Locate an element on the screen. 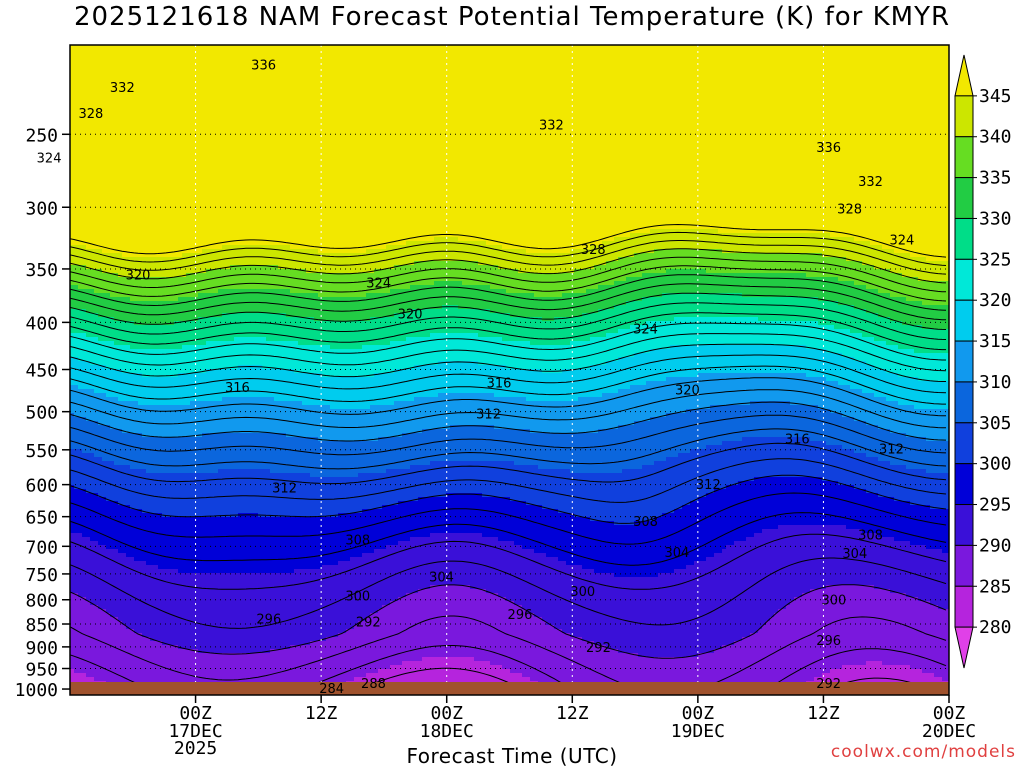 The height and width of the screenshot is (768, 1024). pressure-tick-label-400: 400 is located at coordinates (41, 323).